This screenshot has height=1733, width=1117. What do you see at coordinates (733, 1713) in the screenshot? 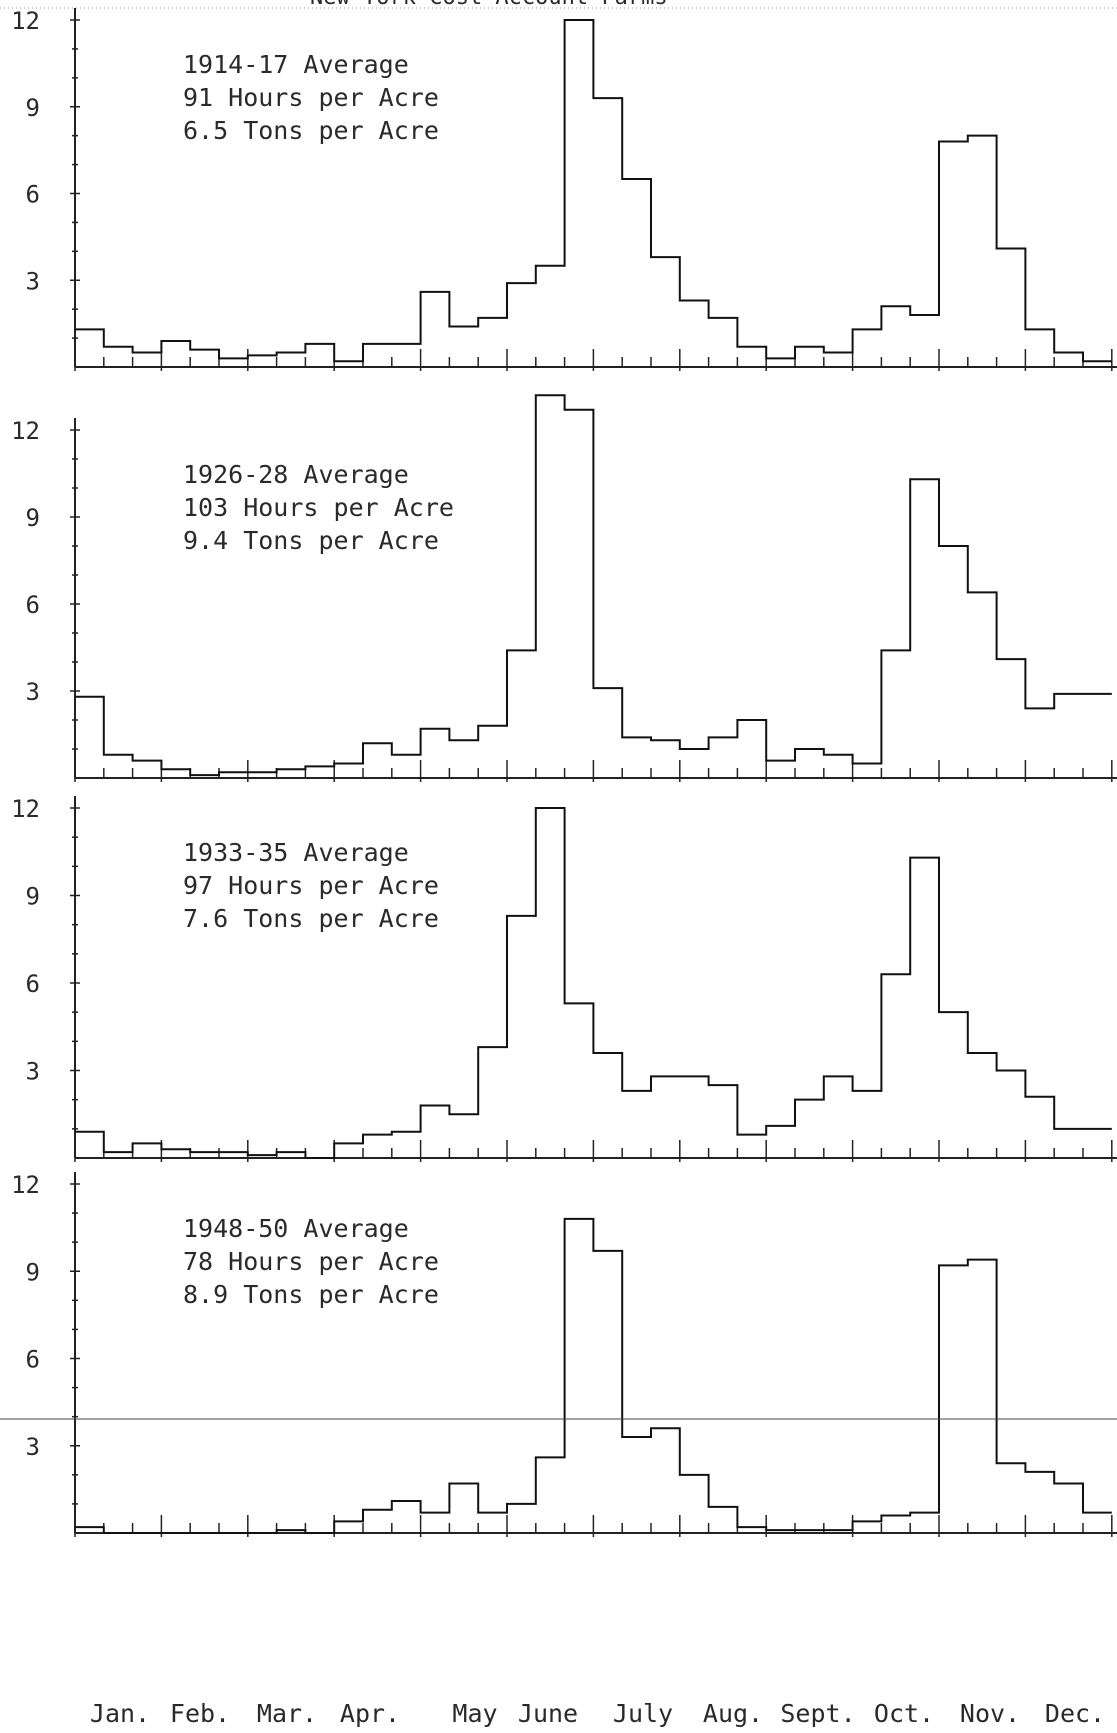
I see `month-label: Aug.` at bounding box center [733, 1713].